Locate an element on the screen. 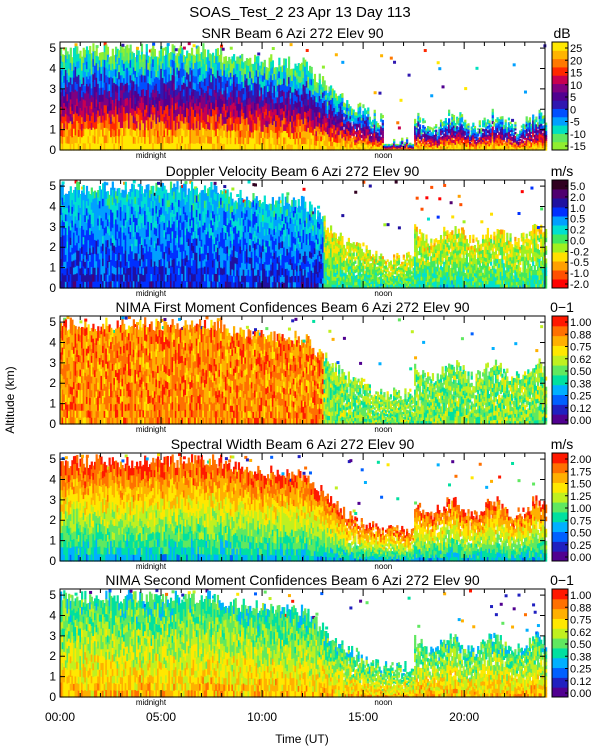 The width and height of the screenshot is (600, 750). colorbar-tick-label: 0.75 is located at coordinates (580, 348).